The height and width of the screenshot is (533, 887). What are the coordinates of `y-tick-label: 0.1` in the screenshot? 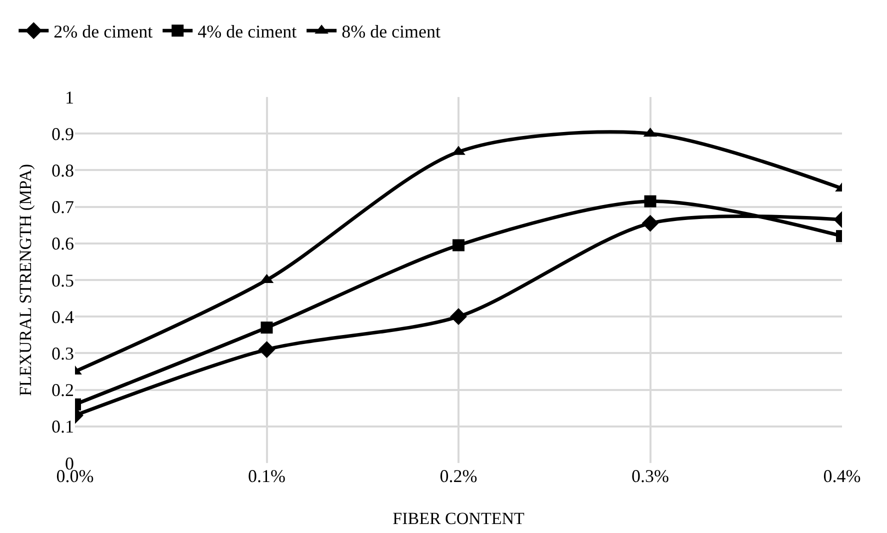 It's located at (63, 426).